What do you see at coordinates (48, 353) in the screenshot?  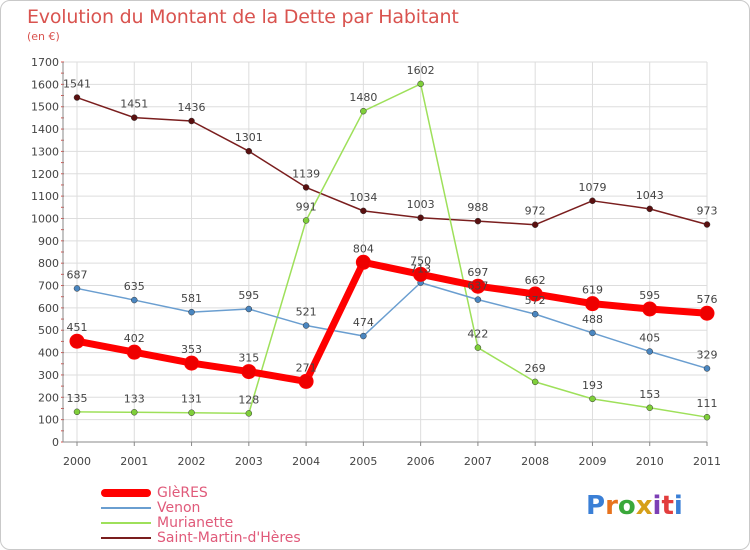 I see `y-tick-label: 400` at bounding box center [48, 353].